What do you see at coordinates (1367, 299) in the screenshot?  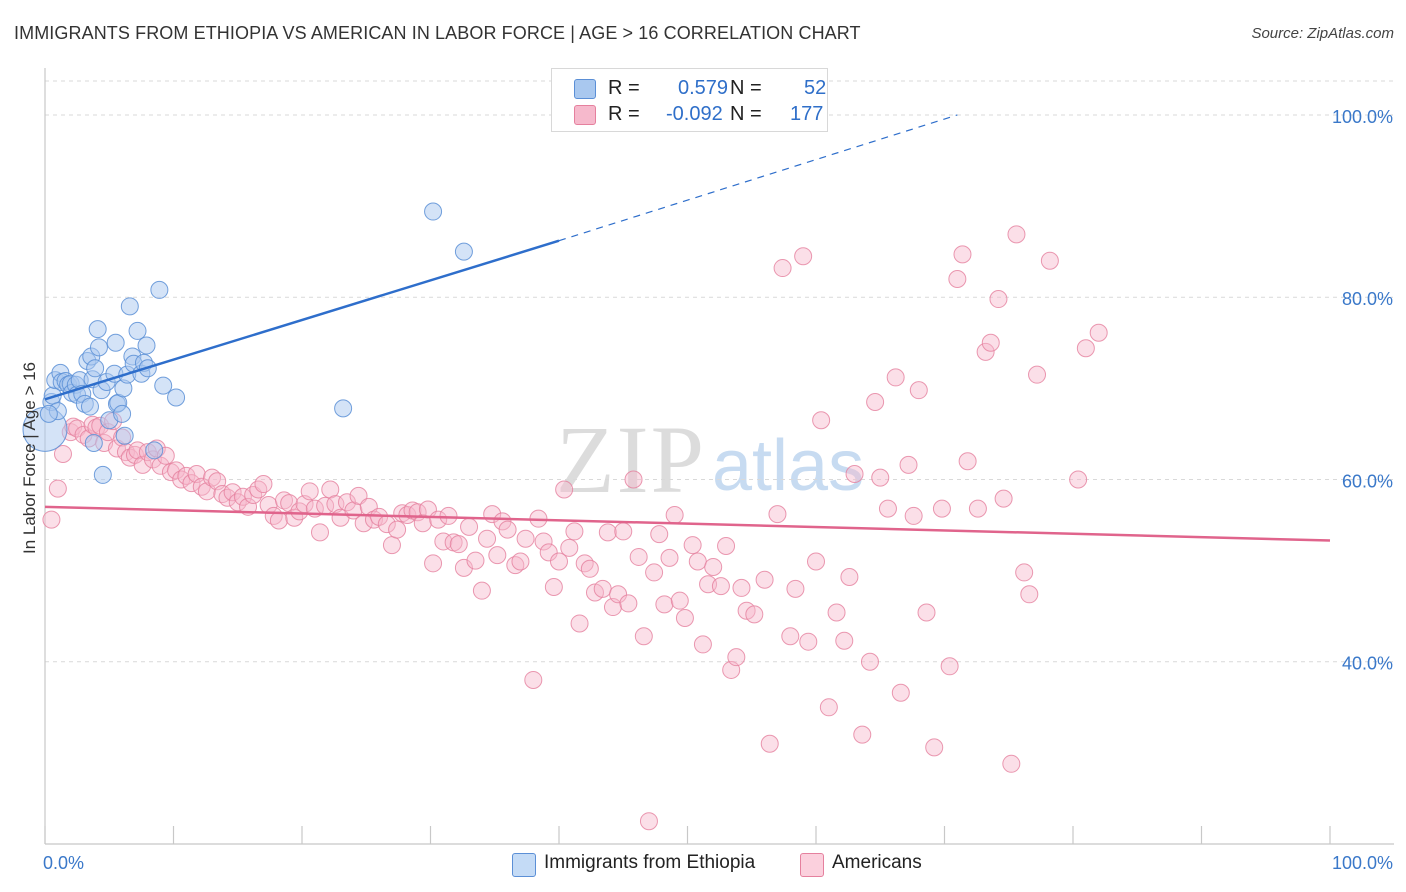 I see `y-tick-label: 80.0%` at bounding box center [1367, 299].